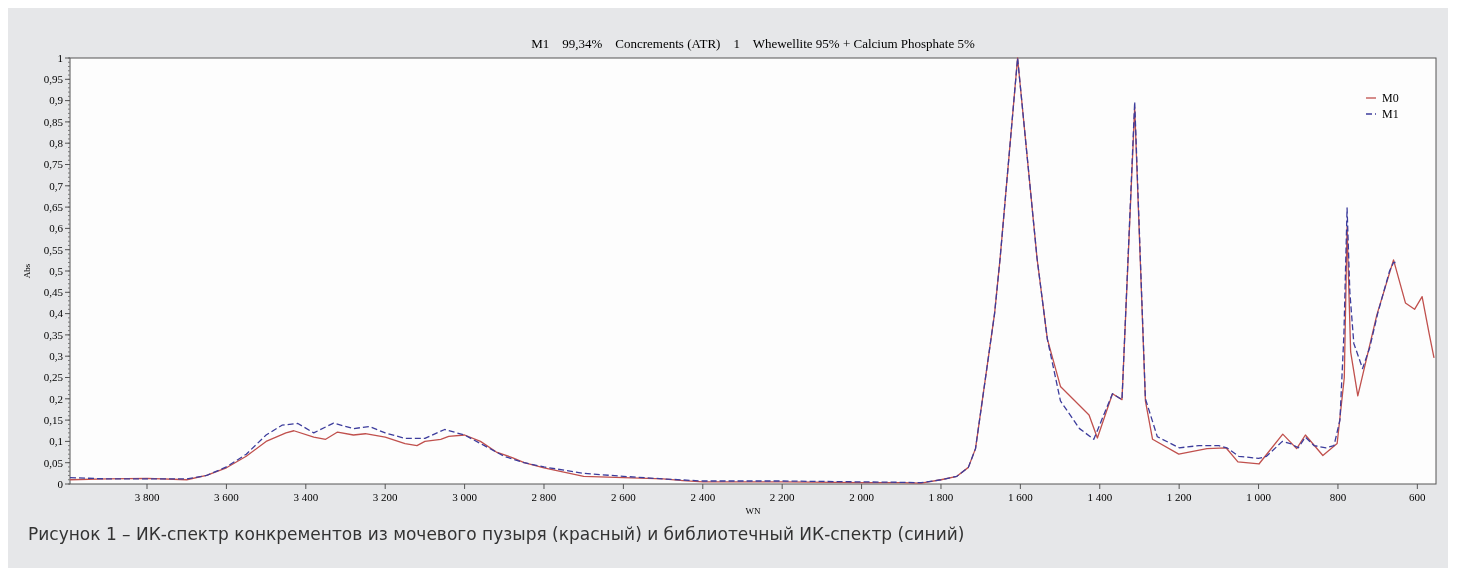 The height and width of the screenshot is (576, 1464). I want to click on x-tick-label: 3 600, so click(227, 497).